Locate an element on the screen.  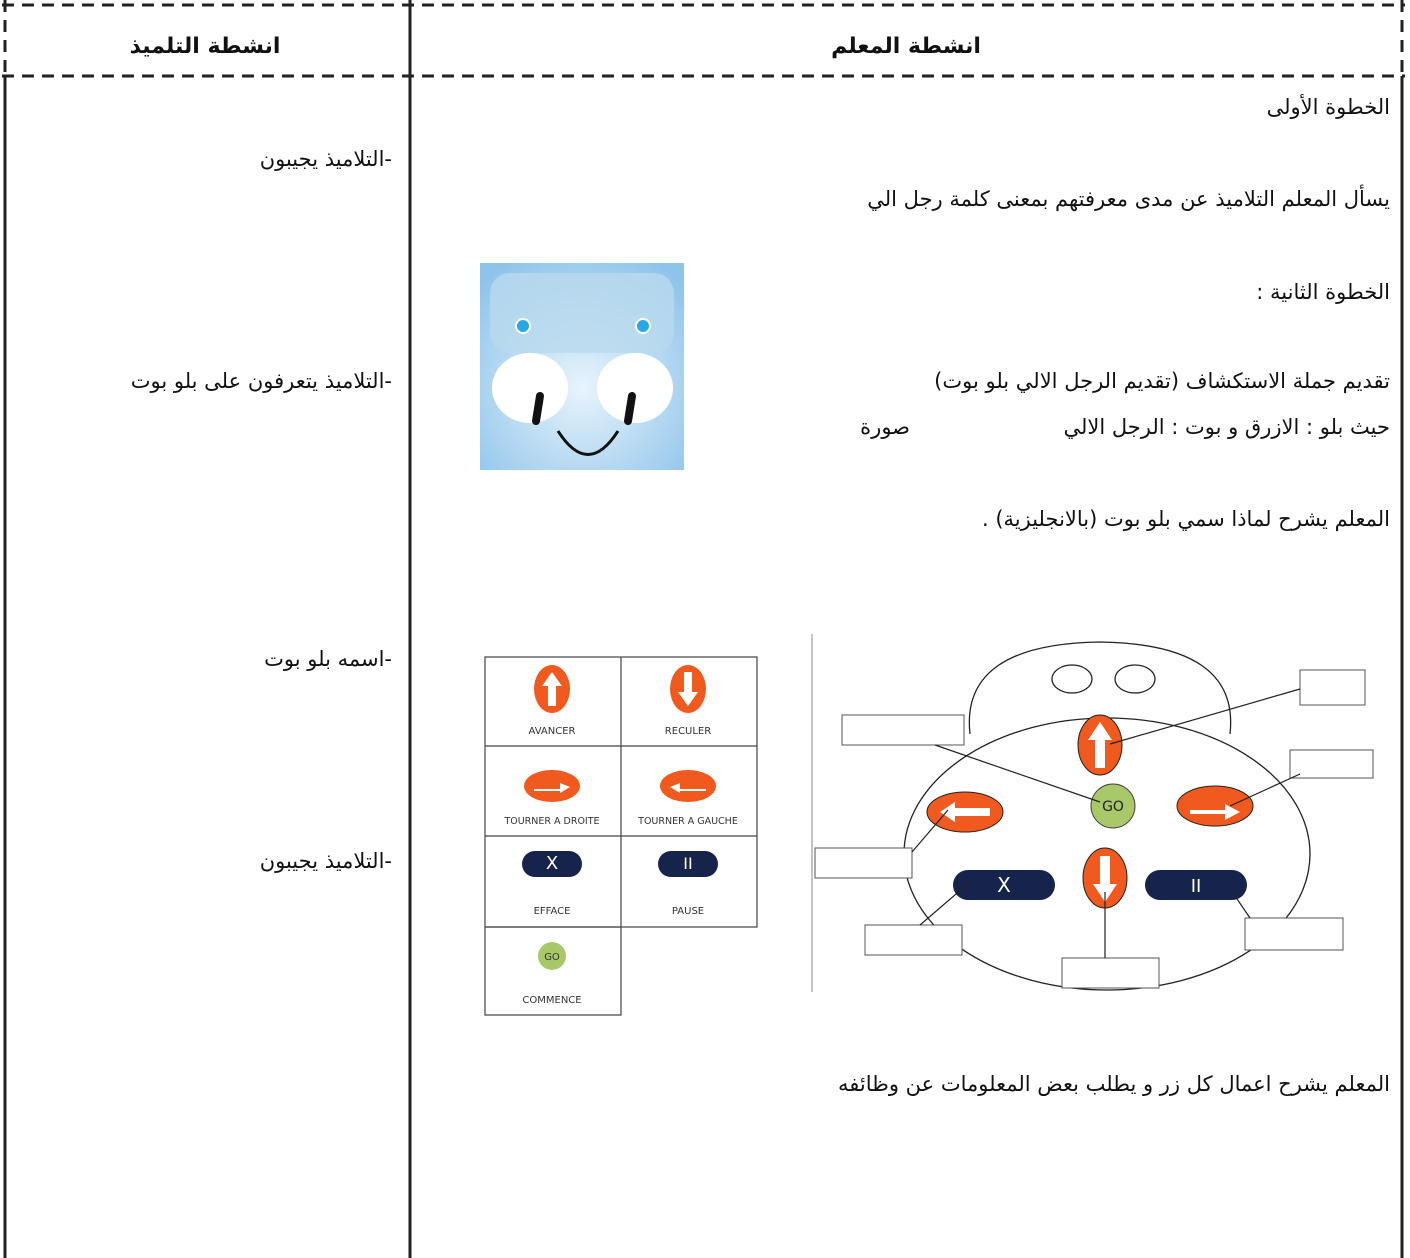
robot-diagram-image: GO X II is located at coordinates (1092, 813).